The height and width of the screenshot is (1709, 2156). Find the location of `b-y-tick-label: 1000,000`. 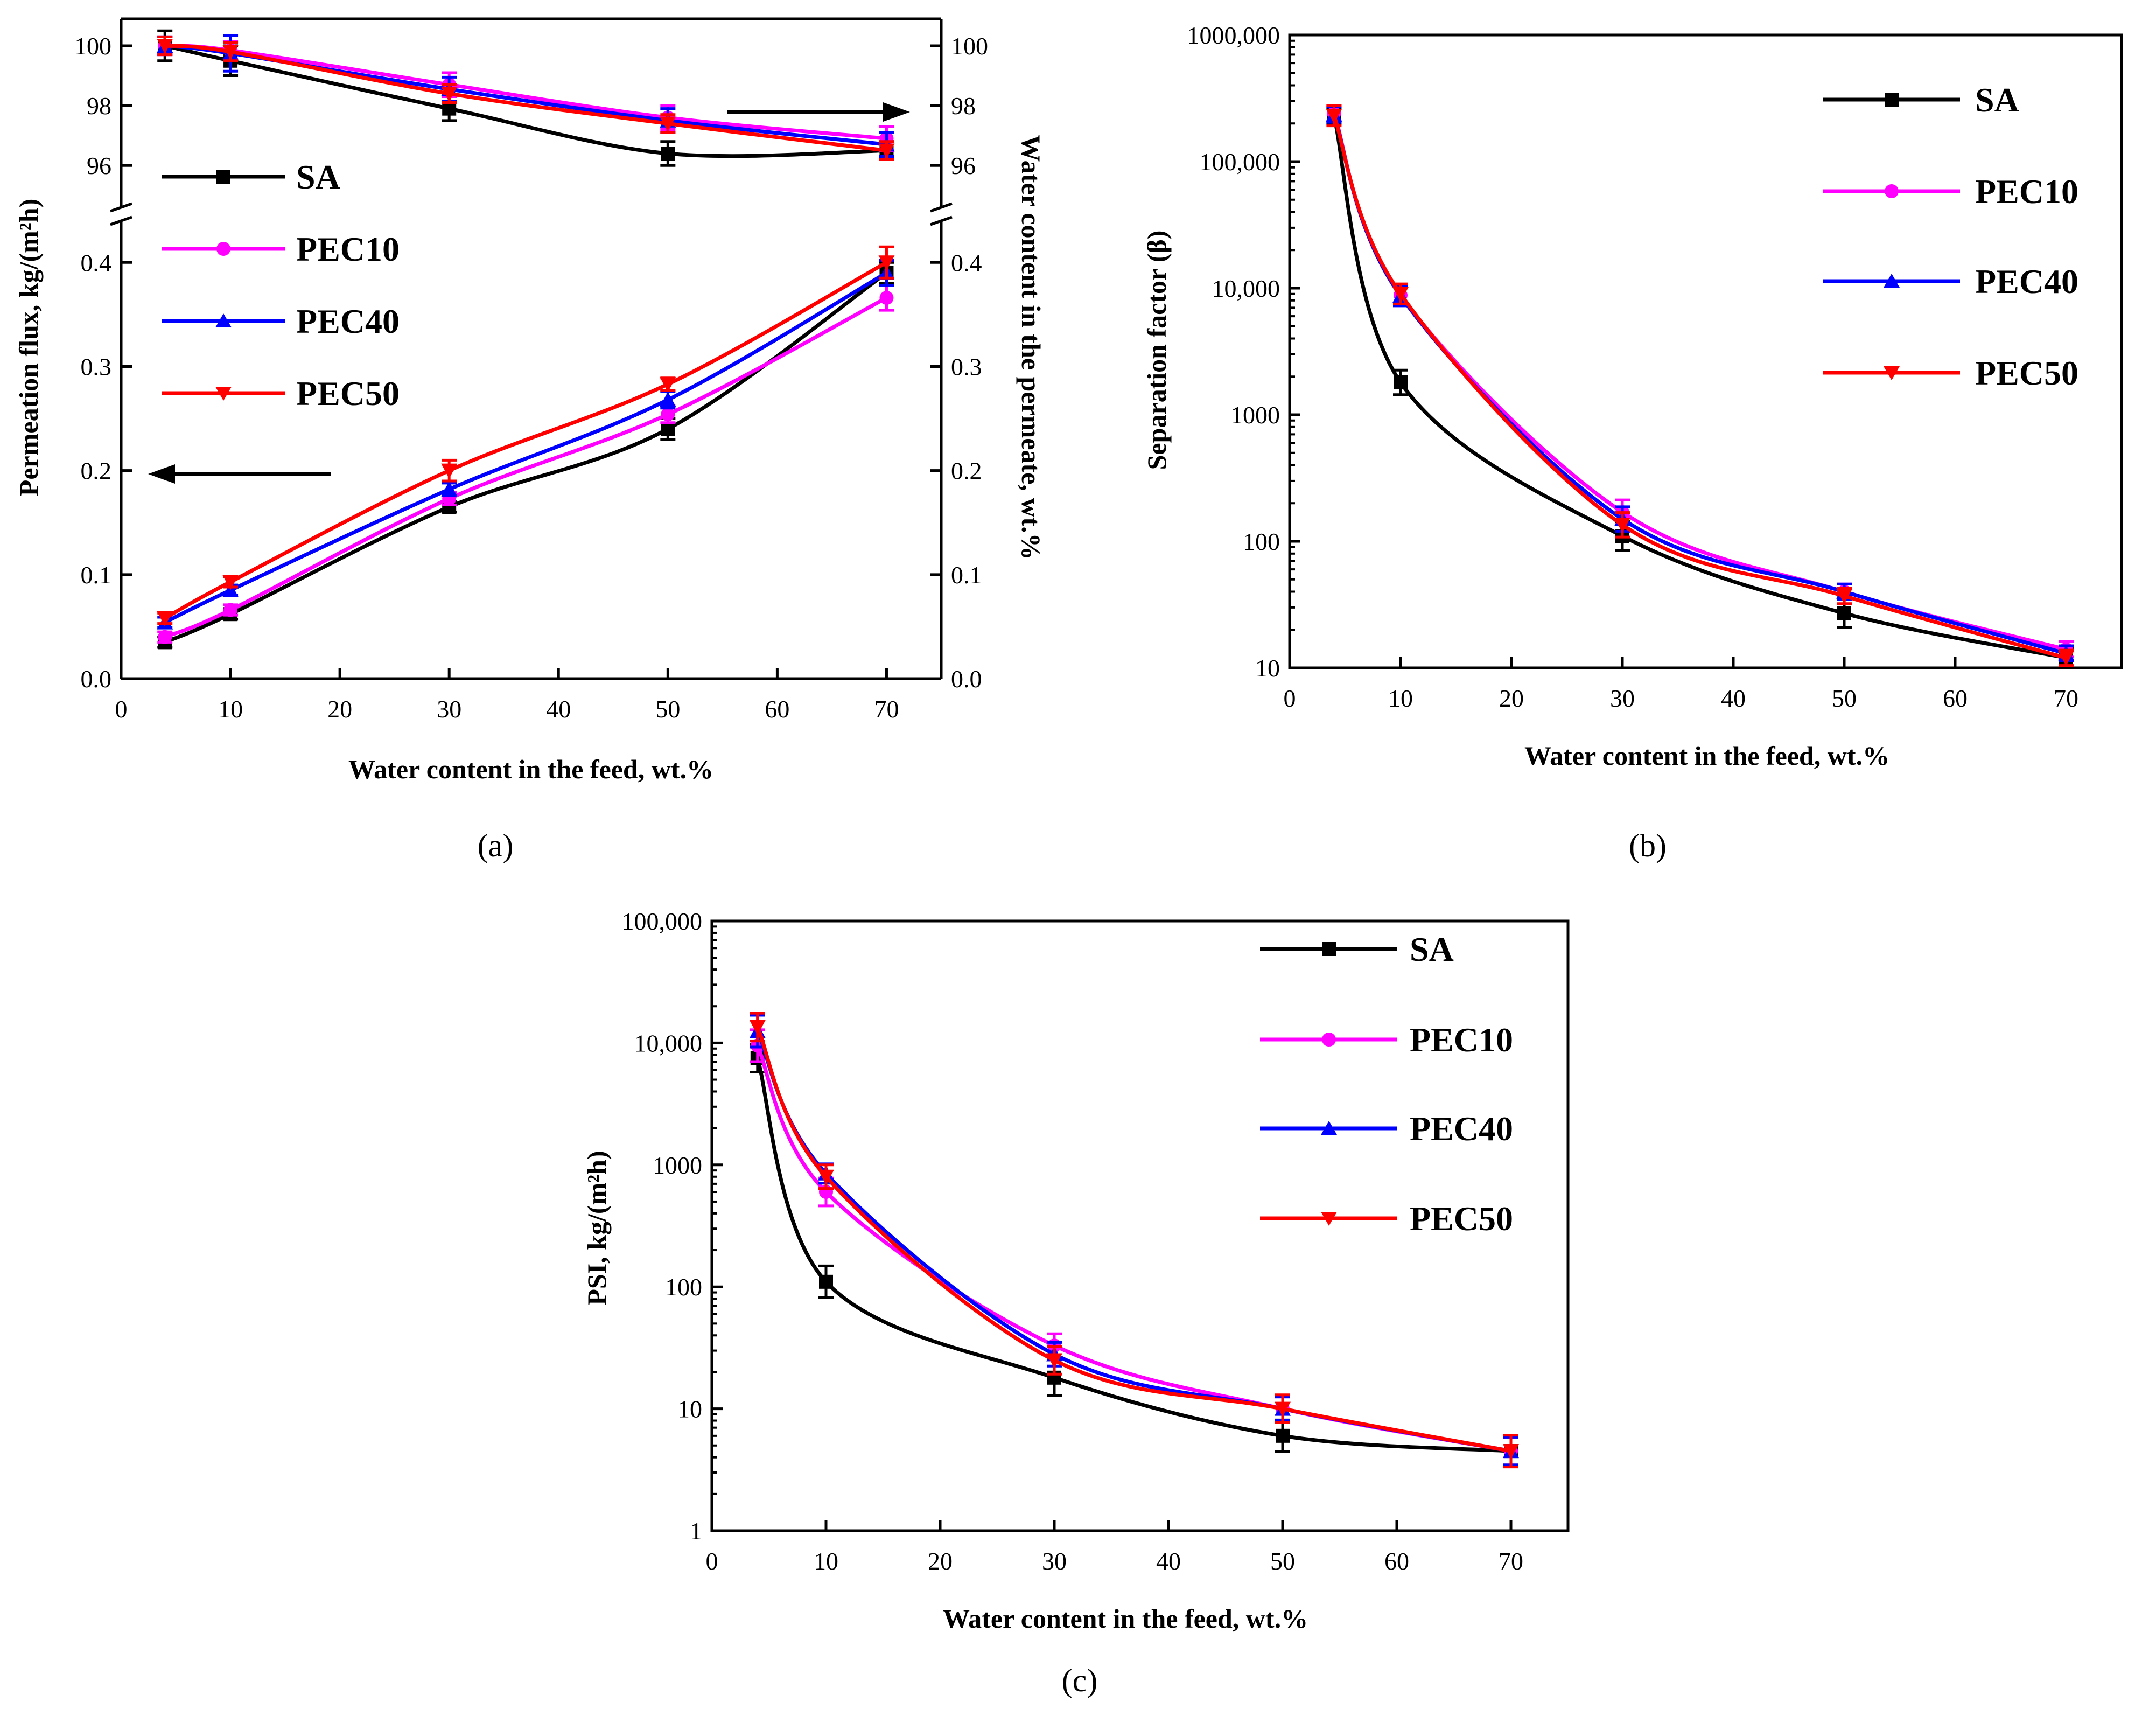

b-y-tick-label: 1000,000 is located at coordinates (1233, 35).